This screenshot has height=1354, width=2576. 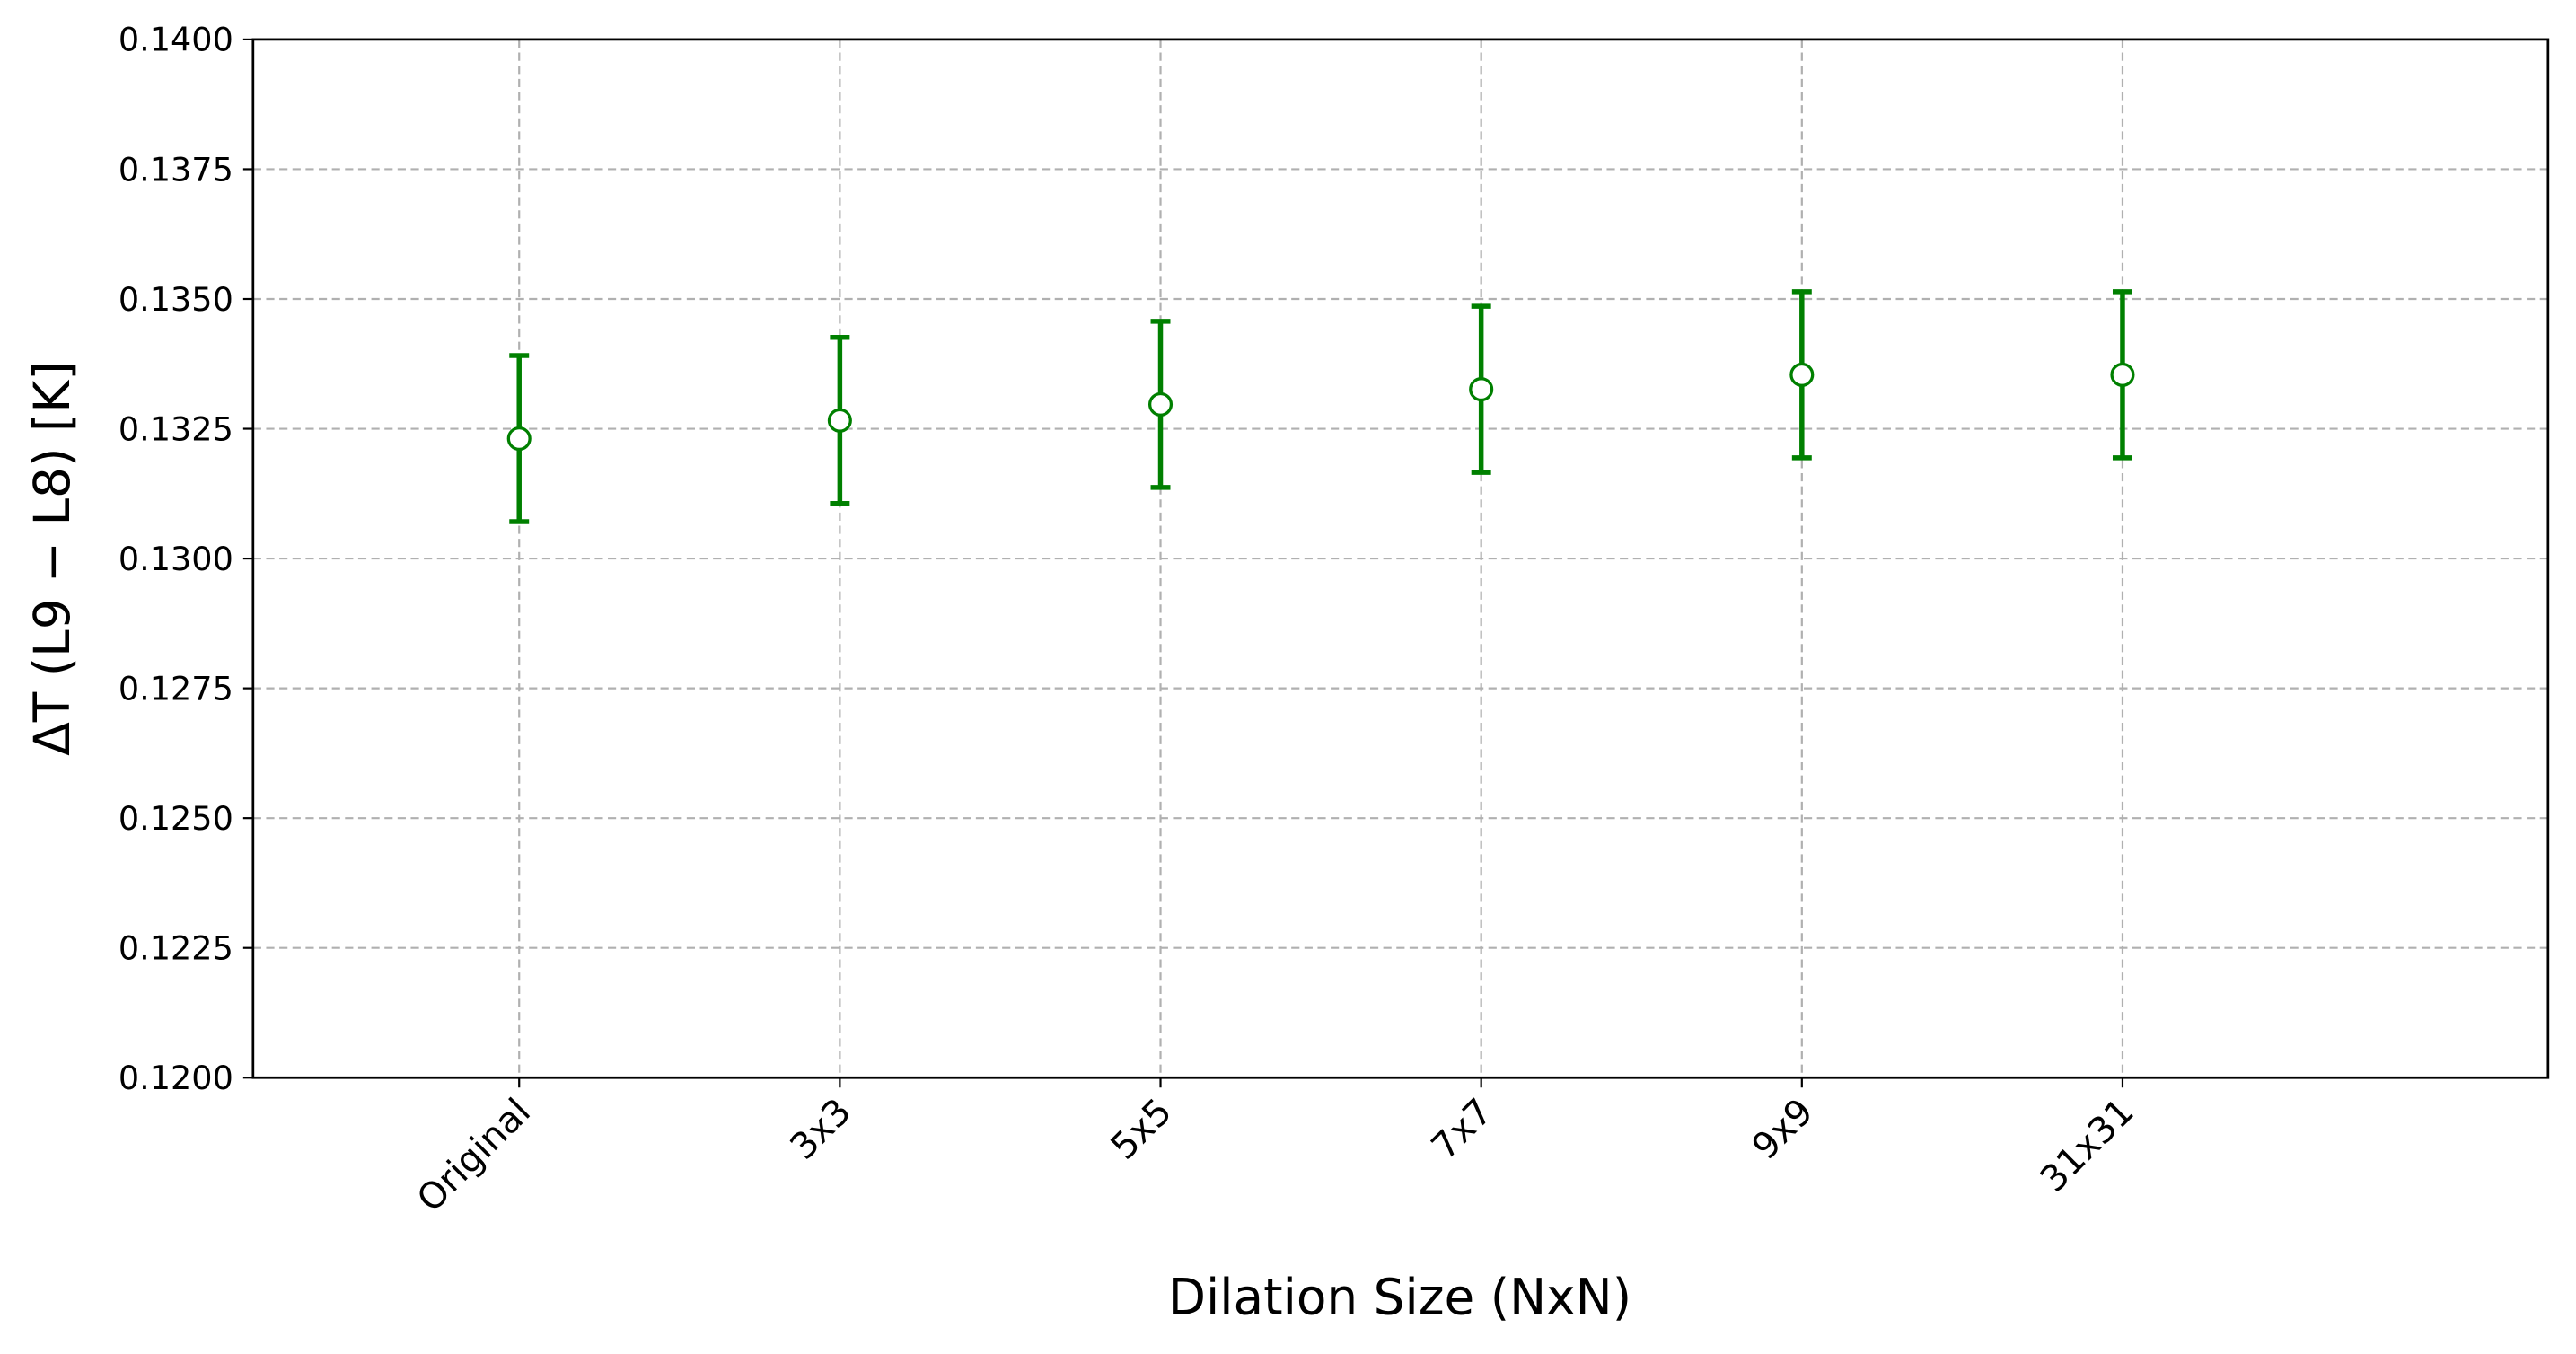 I want to click on y-axis-label: ΔT (L9 − L8) [K], so click(x=52, y=558).